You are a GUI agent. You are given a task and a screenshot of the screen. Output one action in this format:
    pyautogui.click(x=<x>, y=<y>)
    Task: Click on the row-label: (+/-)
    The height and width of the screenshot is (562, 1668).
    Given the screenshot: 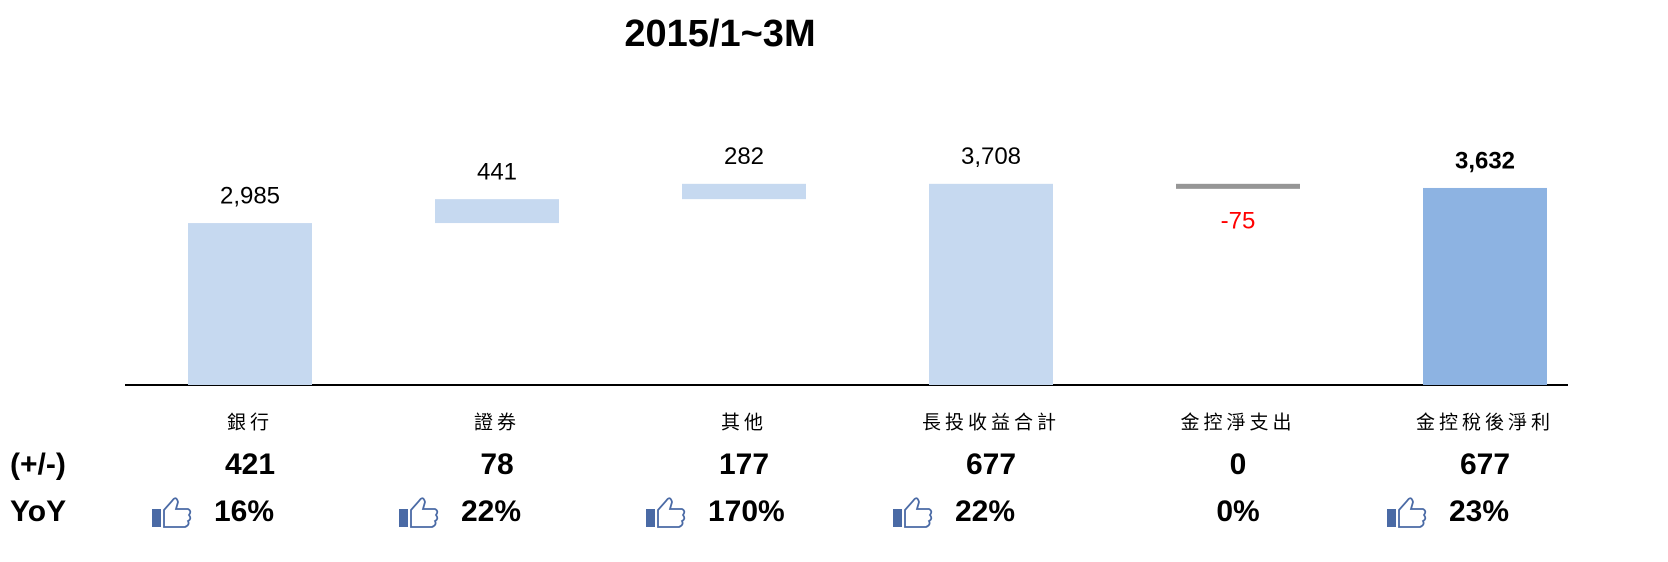 What is the action you would take?
    pyautogui.click(x=38, y=464)
    